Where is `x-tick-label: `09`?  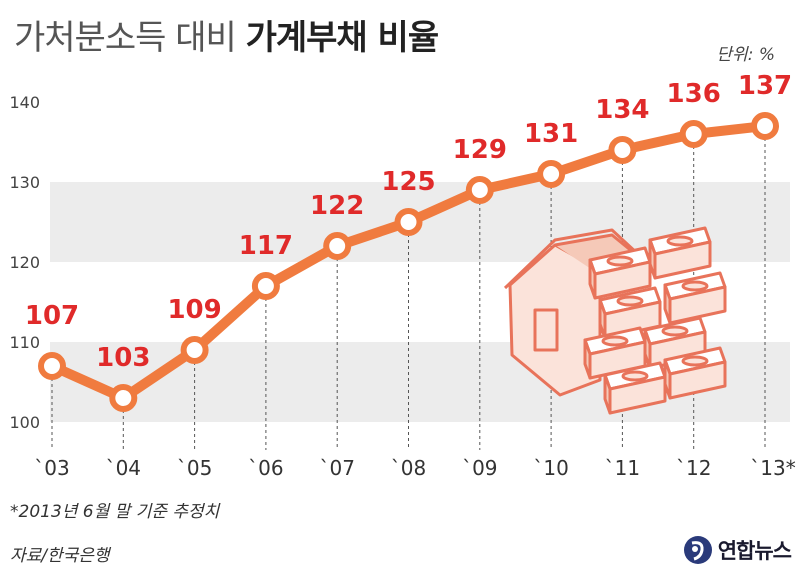 x-tick-label: `09 is located at coordinates (479, 468).